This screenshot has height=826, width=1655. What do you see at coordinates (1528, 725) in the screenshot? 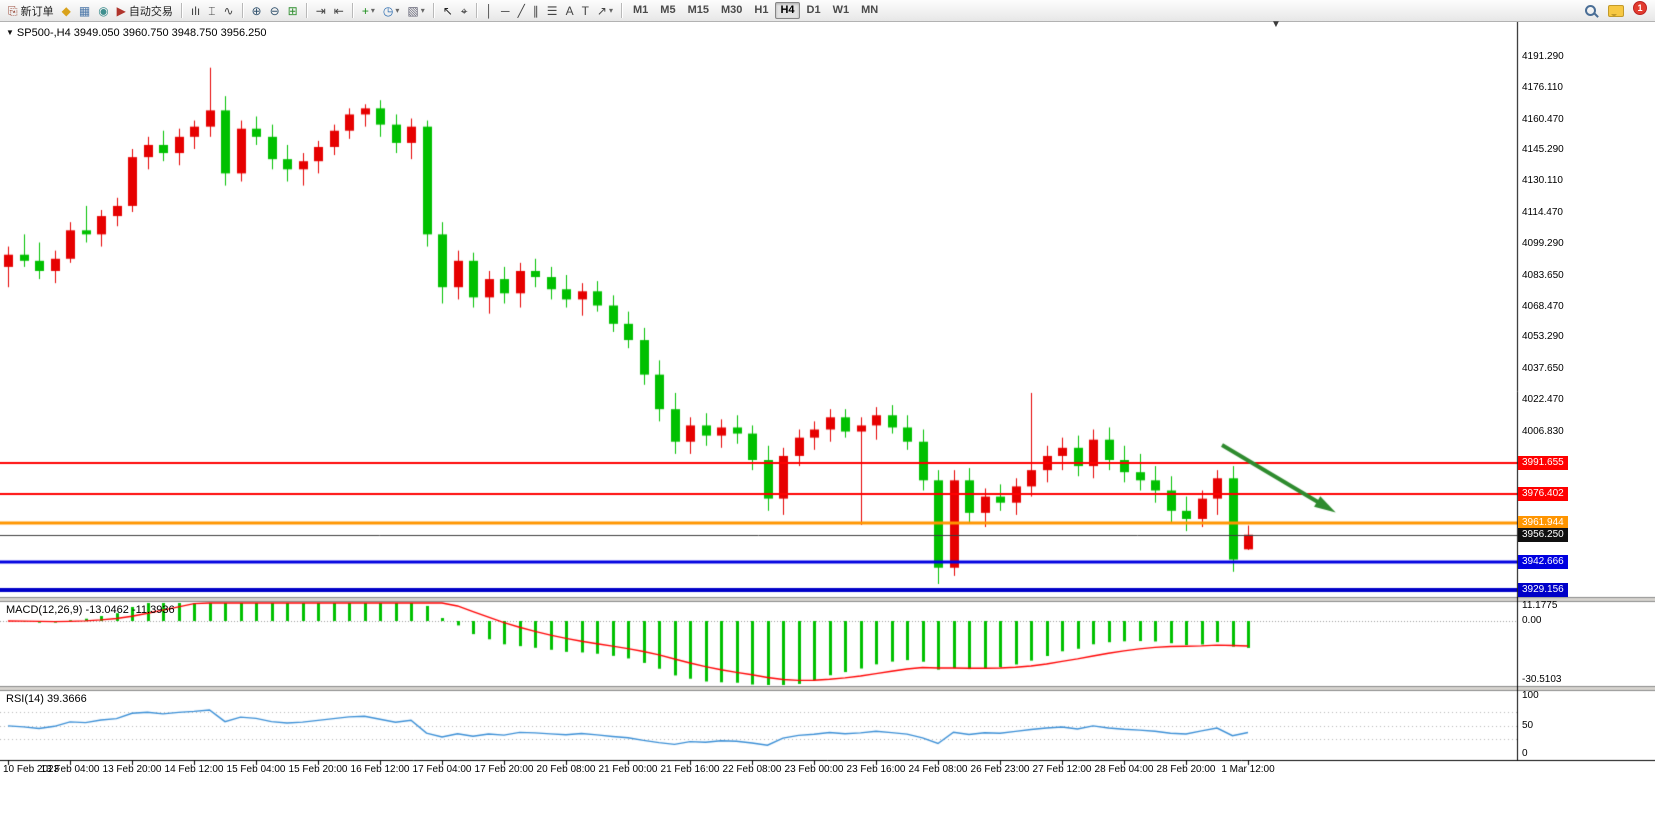
I see `rsi-axis-label: 50` at bounding box center [1528, 725].